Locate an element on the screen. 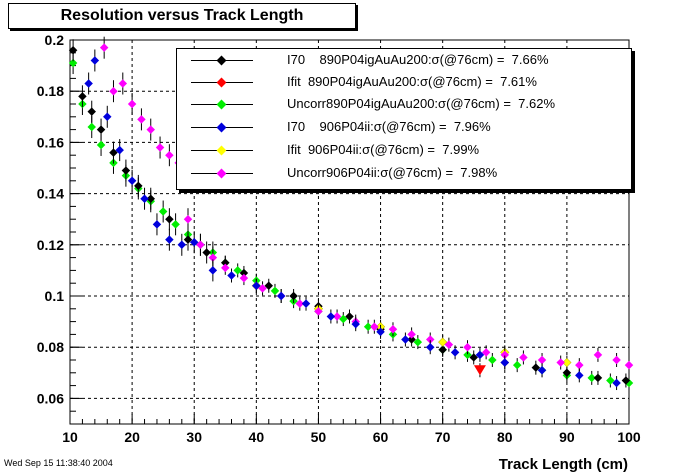  x-tick-label: 30 is located at coordinates (194, 437).